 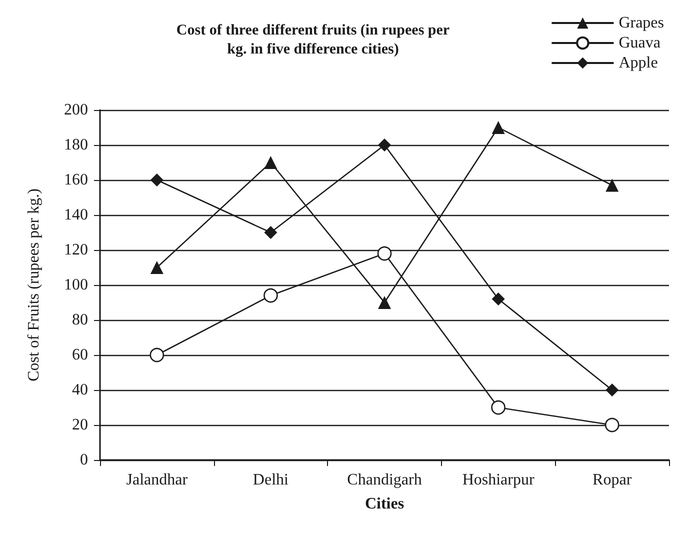 What do you see at coordinates (271, 480) in the screenshot?
I see `x-tick-label: Delhi` at bounding box center [271, 480].